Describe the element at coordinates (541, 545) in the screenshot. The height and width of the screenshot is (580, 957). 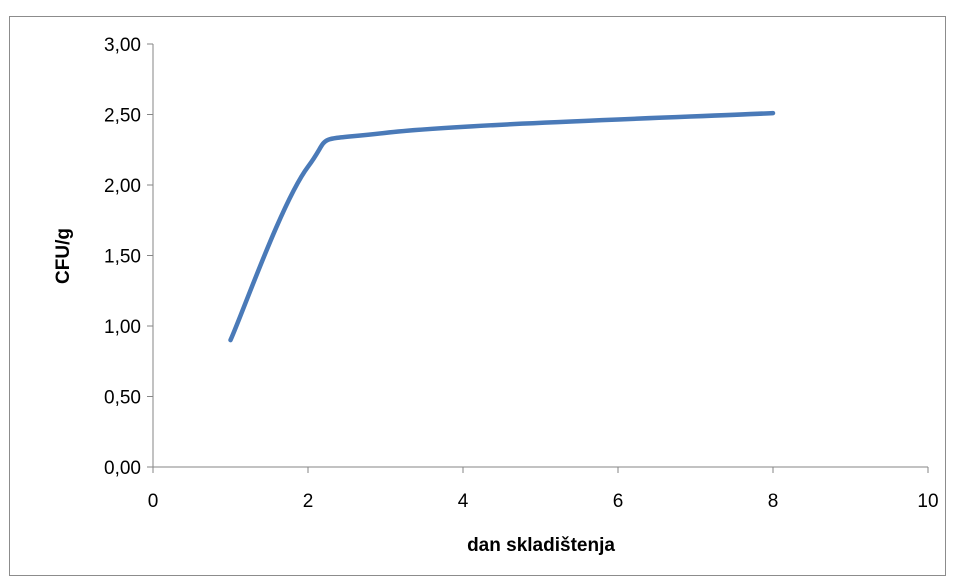
I see `x-axis-title: dan skladištenja` at that location.